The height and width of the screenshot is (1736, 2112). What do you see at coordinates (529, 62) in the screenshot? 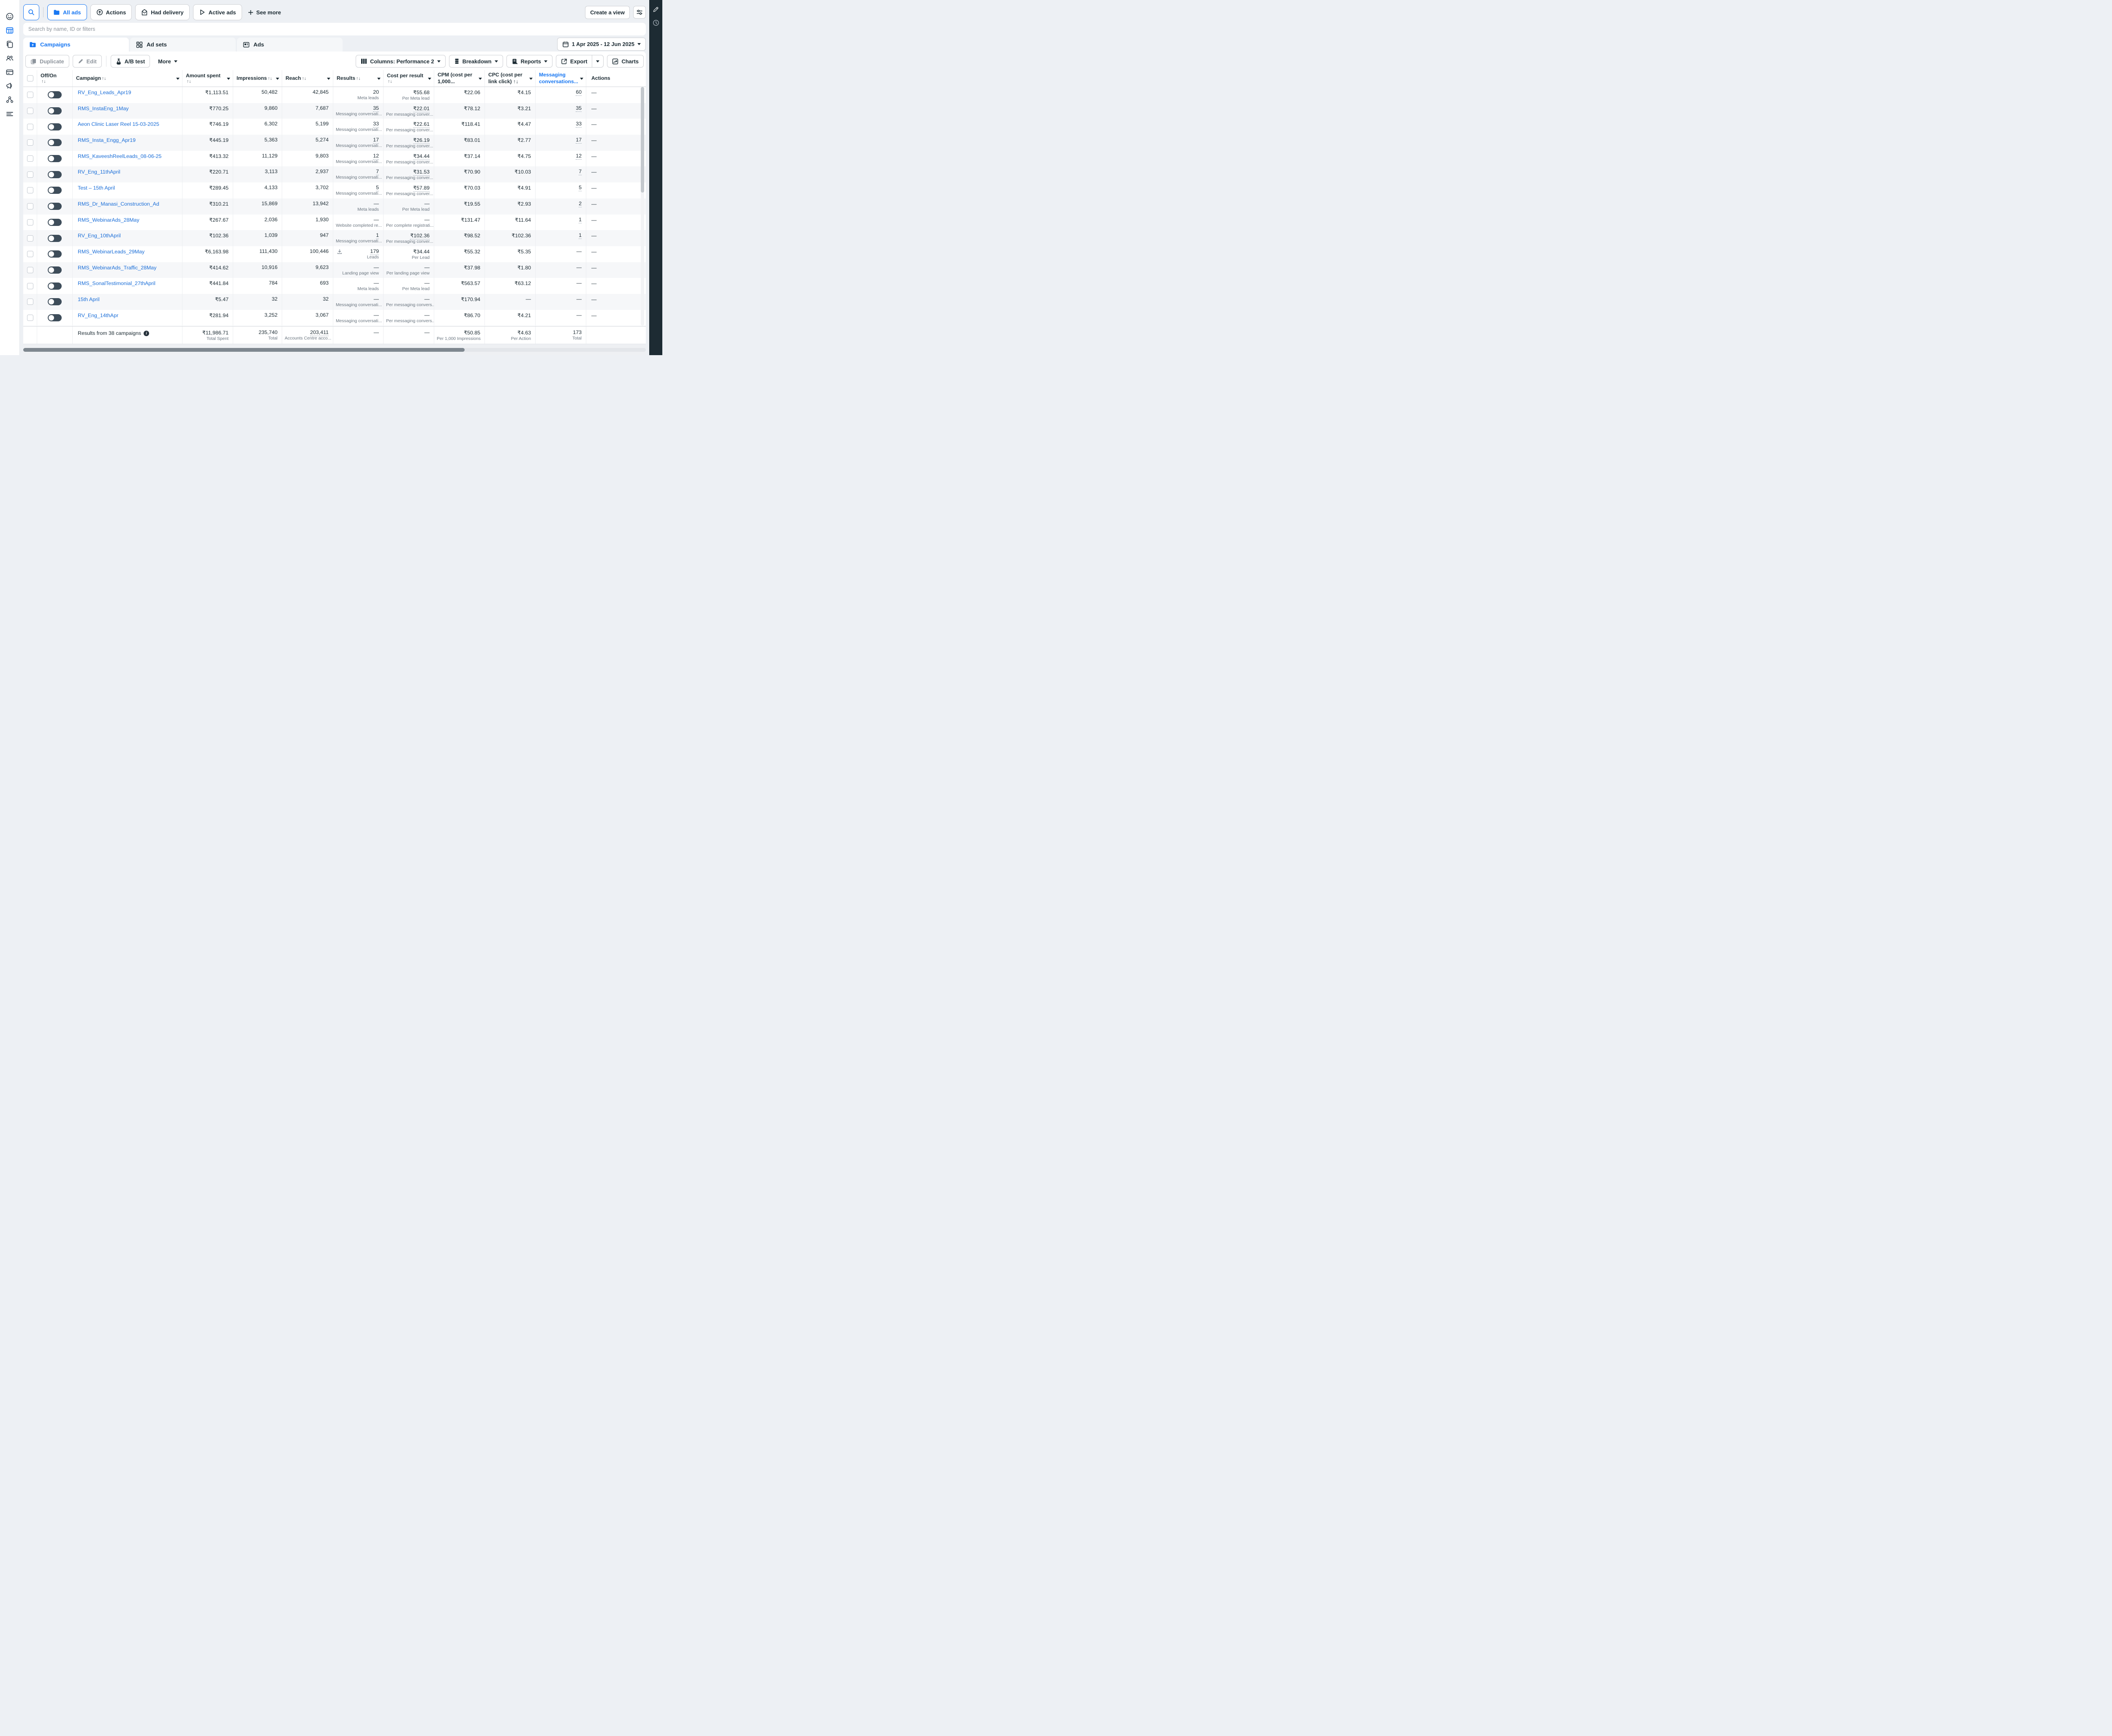
I see `reports-button: Reports` at bounding box center [529, 62].